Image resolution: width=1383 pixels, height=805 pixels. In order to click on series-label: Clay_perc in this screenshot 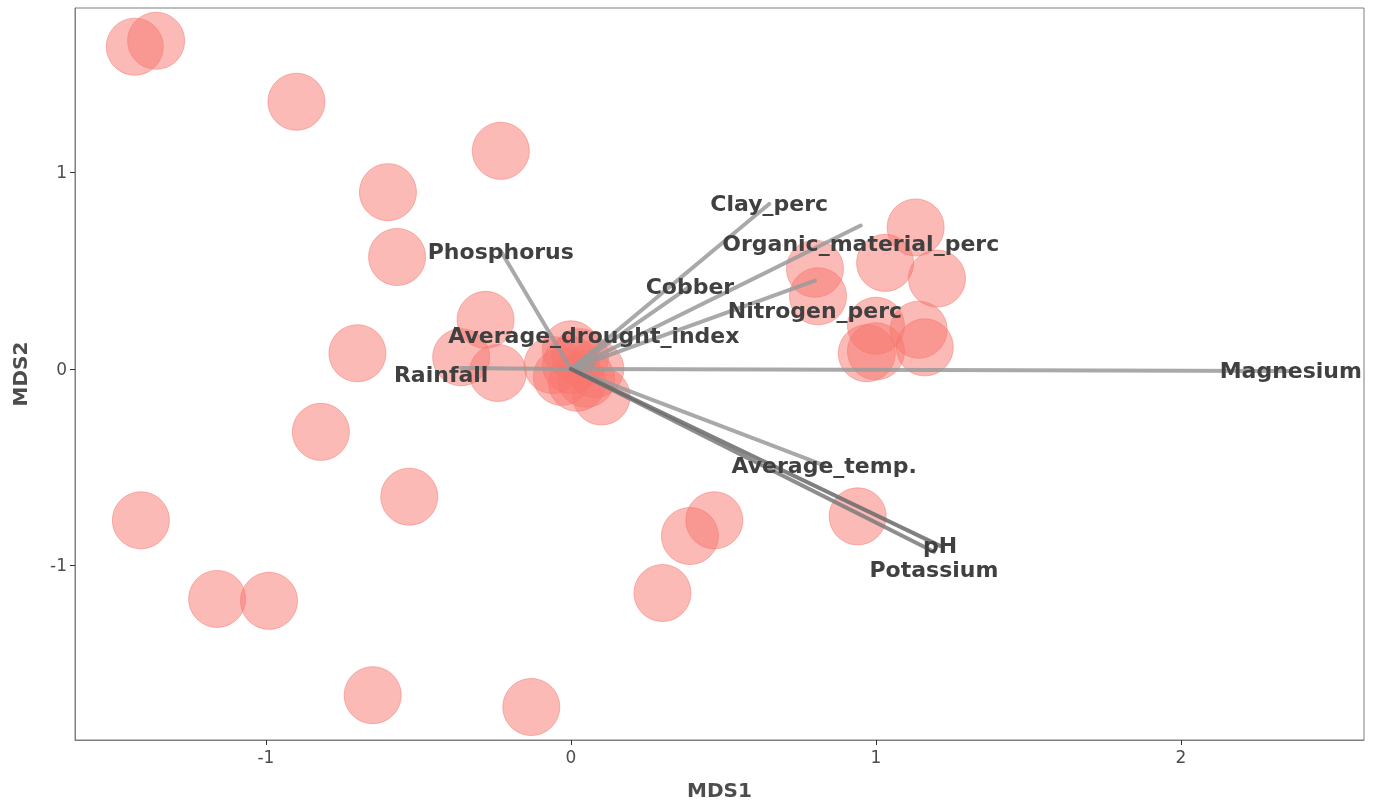, I will do `click(769, 204)`.